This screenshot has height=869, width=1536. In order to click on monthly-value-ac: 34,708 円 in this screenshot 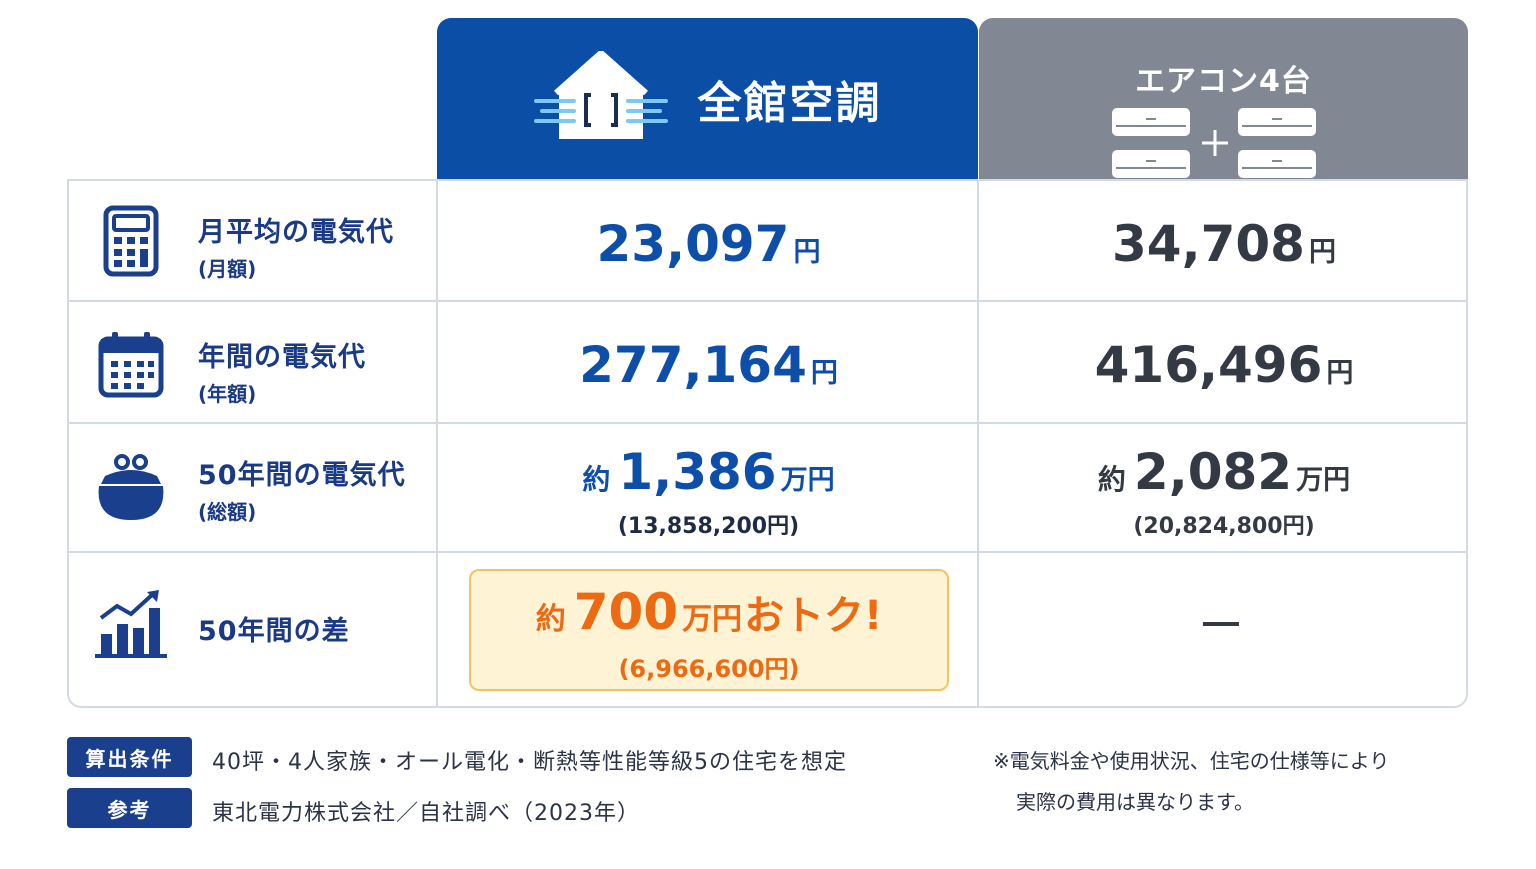, I will do `click(1224, 244)`.